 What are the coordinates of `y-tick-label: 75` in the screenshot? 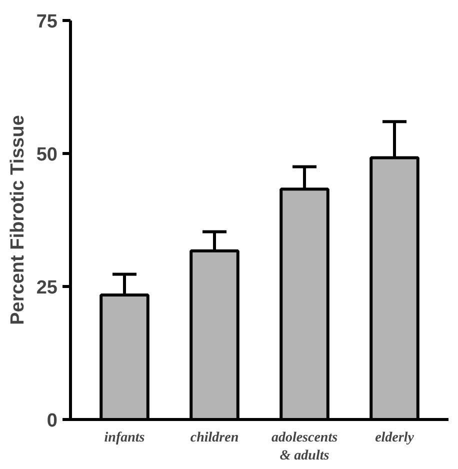 It's located at (47, 22).